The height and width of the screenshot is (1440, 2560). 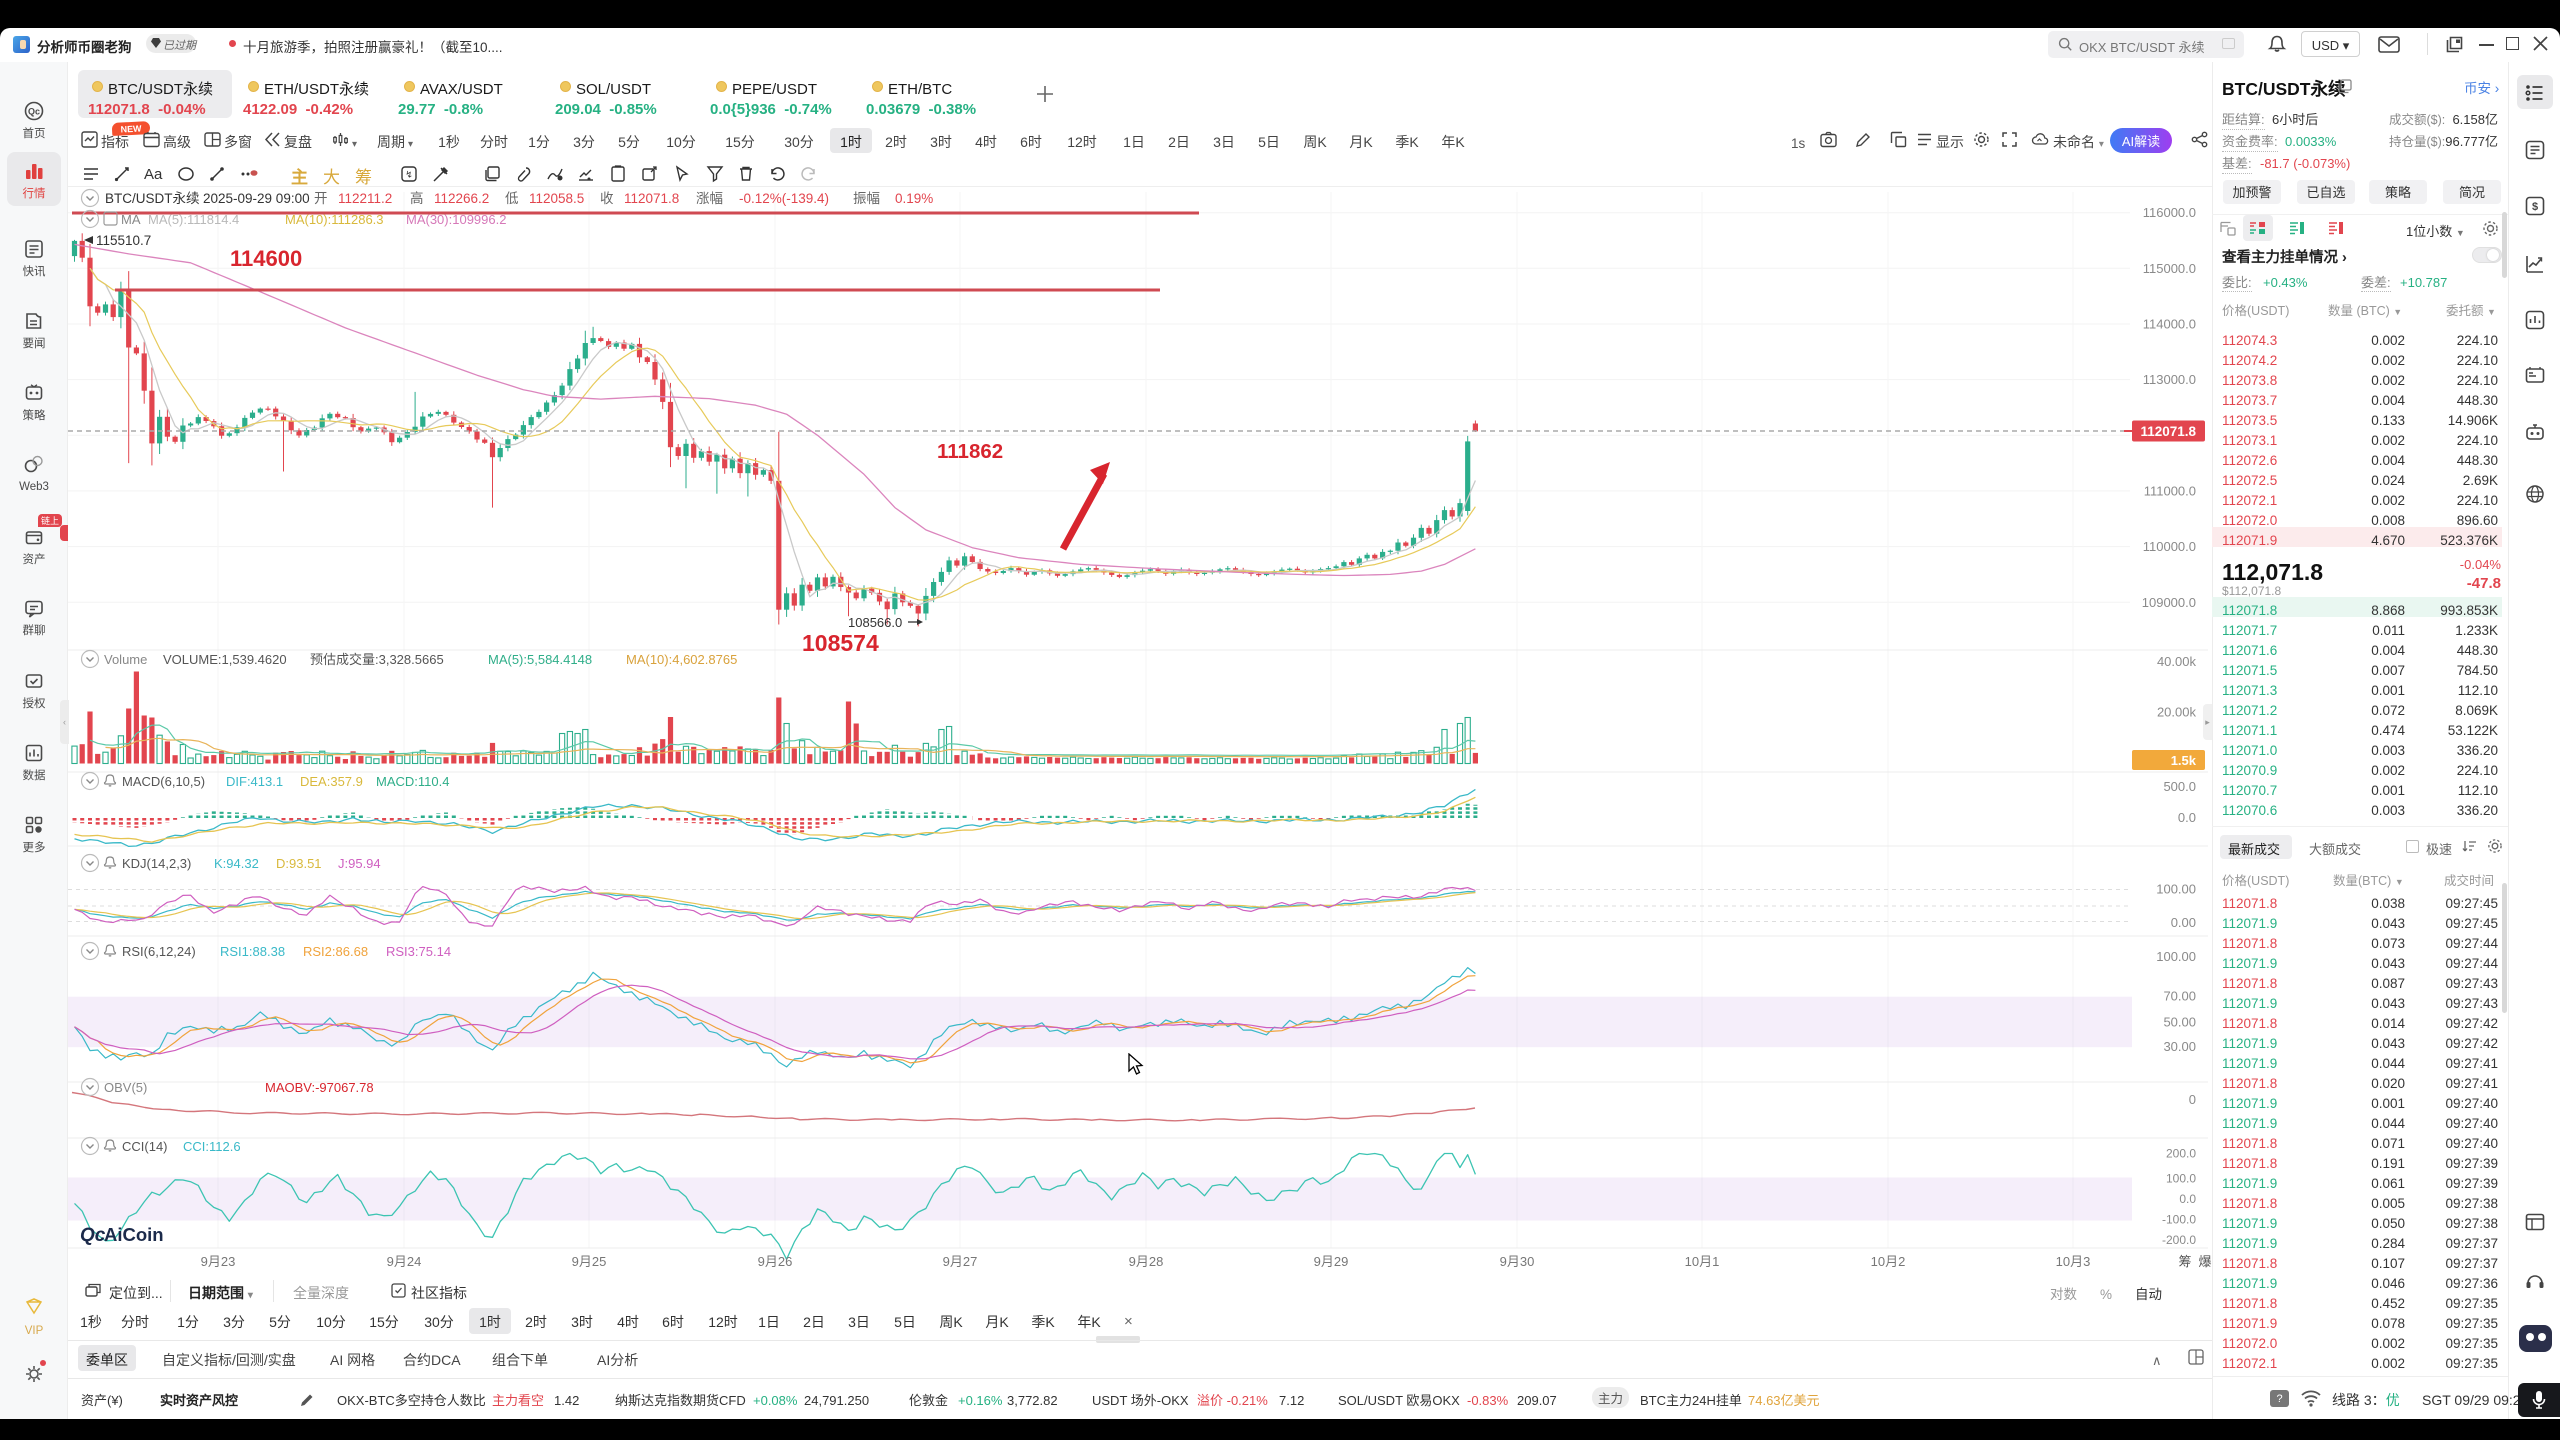 What do you see at coordinates (607, 197) in the screenshot?
I see `svg-text: 收` at bounding box center [607, 197].